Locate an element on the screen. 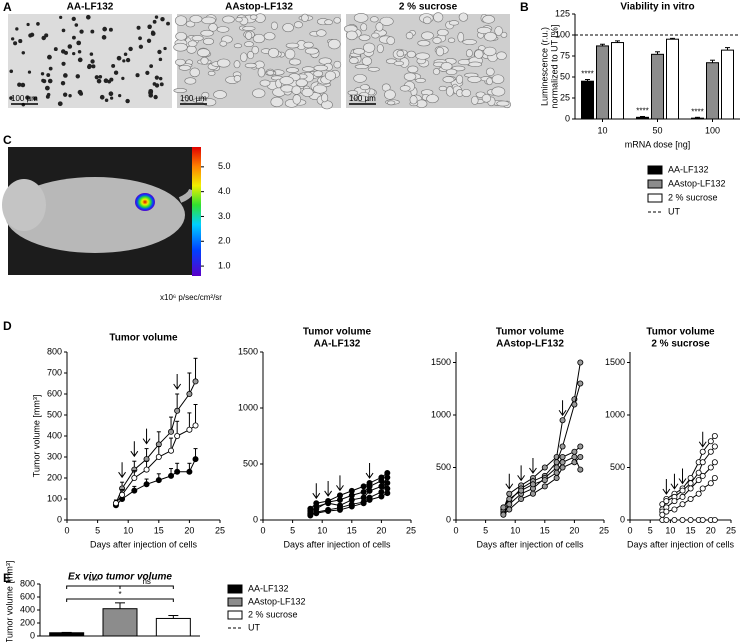 This screenshot has height=642, width=756. significance: **** is located at coordinates (697, 111).